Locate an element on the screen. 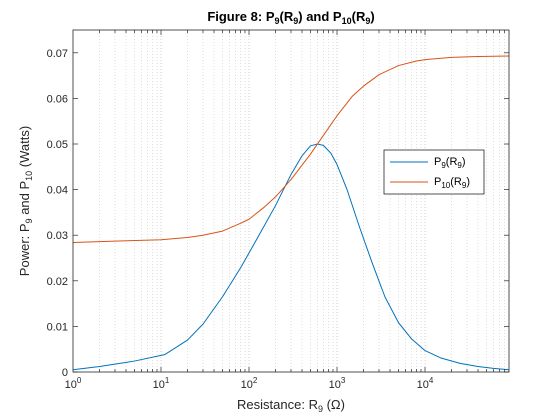  legend: P9(R9) P10(R9) is located at coordinates (434, 172).